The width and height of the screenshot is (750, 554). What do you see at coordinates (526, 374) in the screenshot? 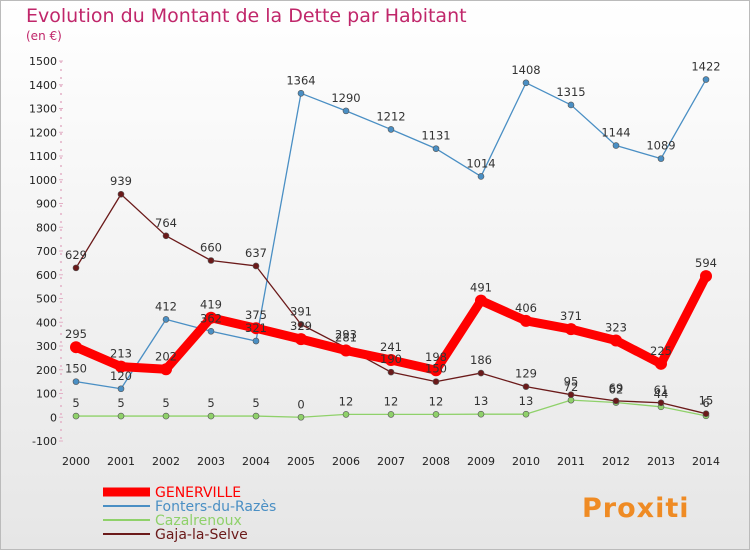
I see `data-label: 129` at bounding box center [526, 374].